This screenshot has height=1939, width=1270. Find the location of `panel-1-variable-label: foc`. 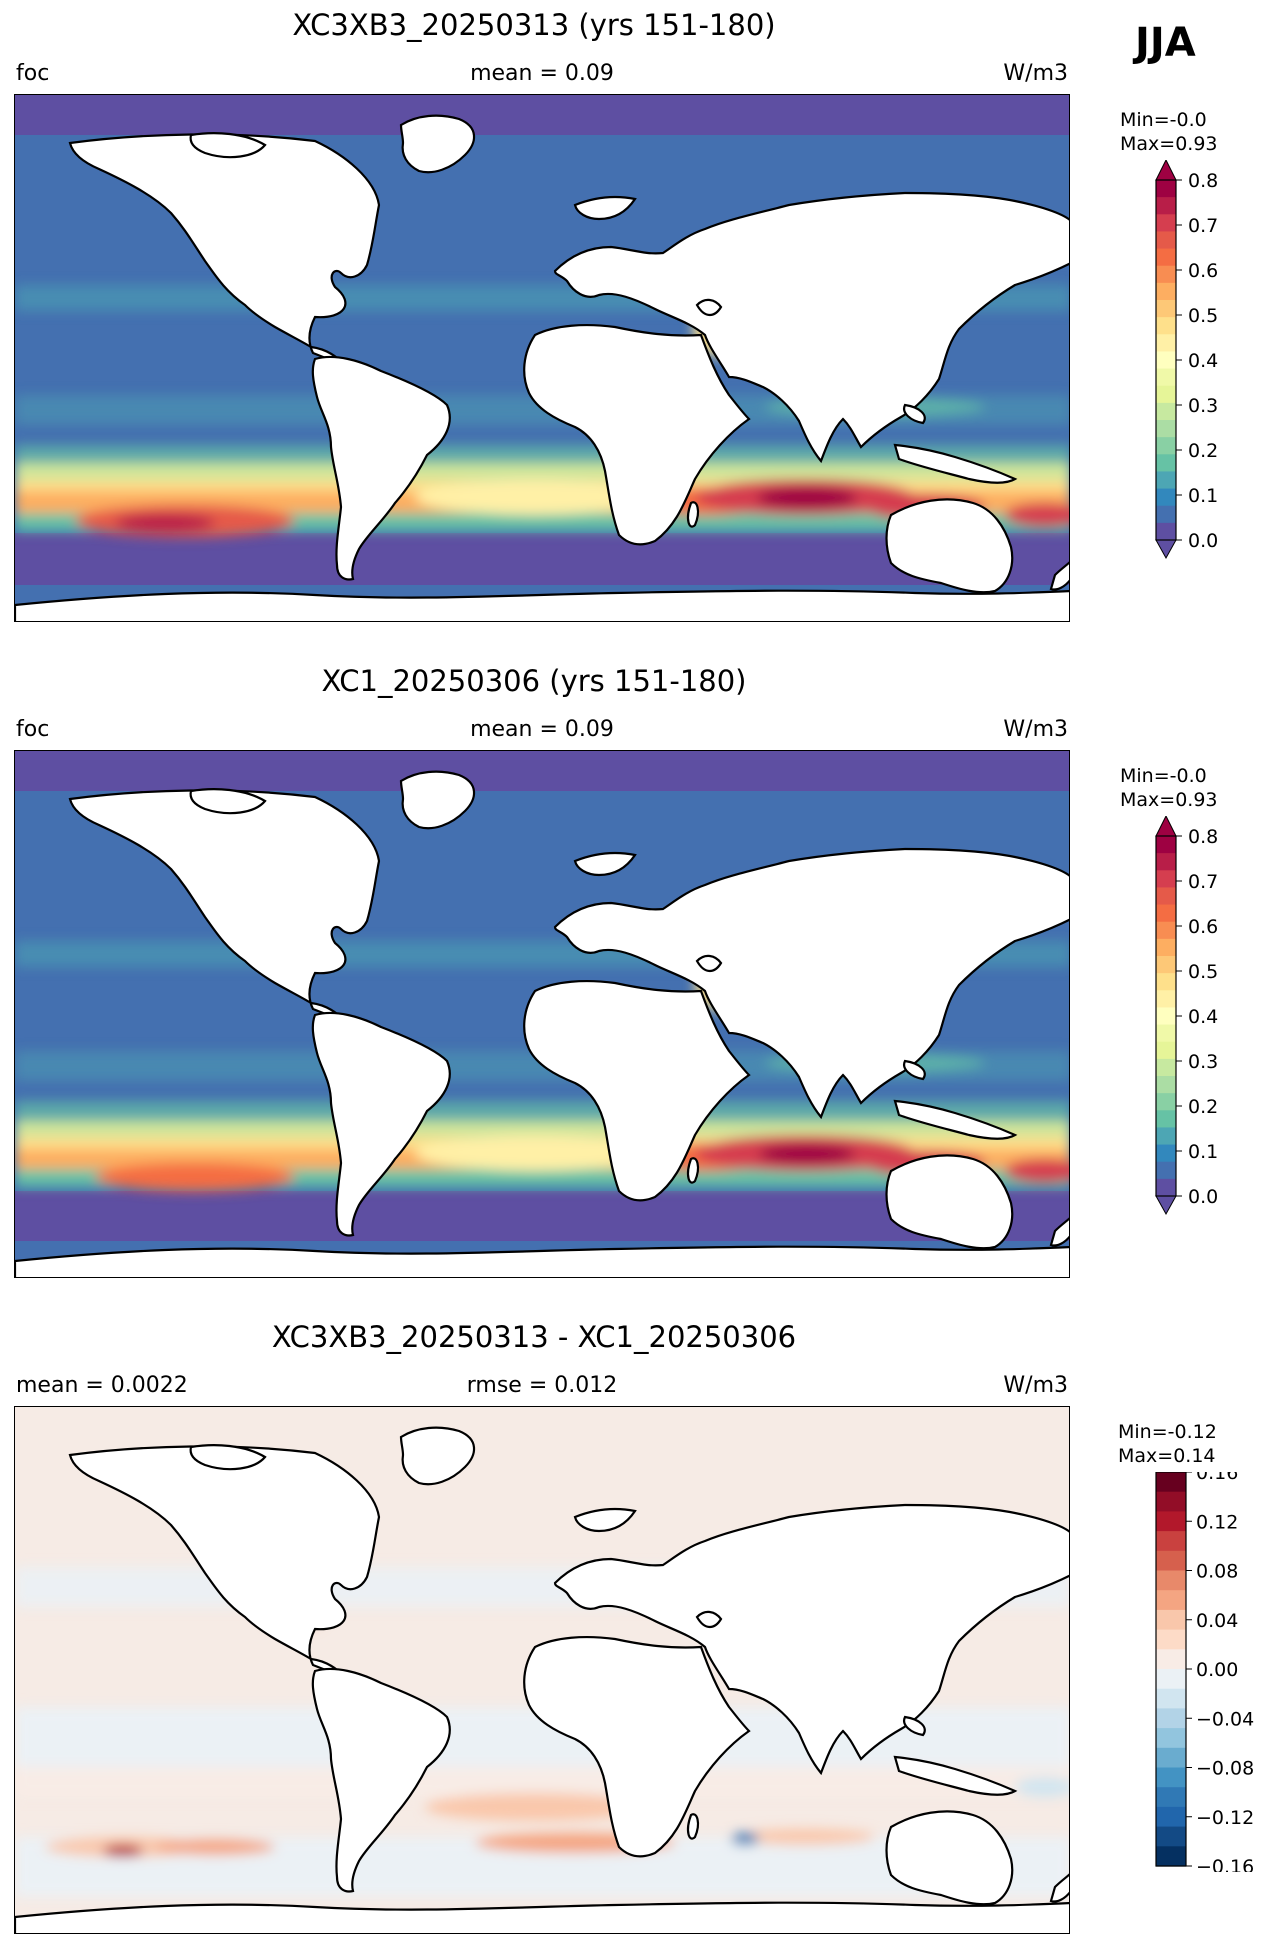

panel-1-variable-label: foc is located at coordinates (33, 73).